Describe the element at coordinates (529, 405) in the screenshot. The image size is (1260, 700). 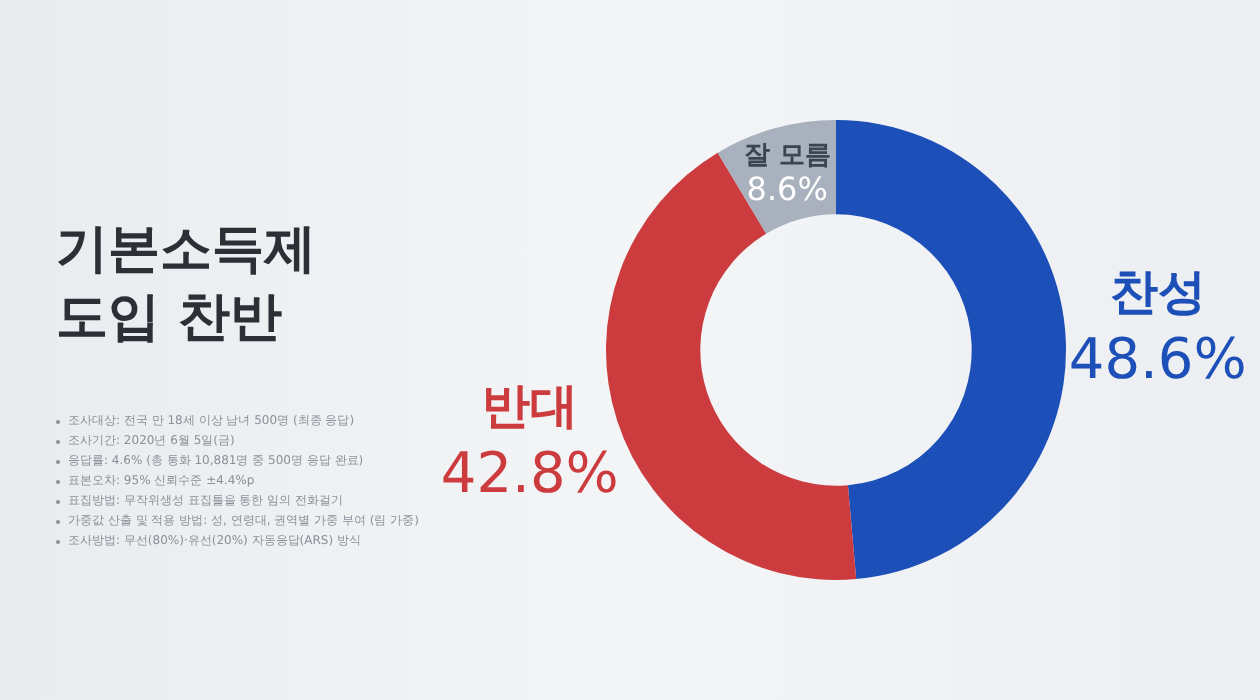
I see `slice-label: 반대` at that location.